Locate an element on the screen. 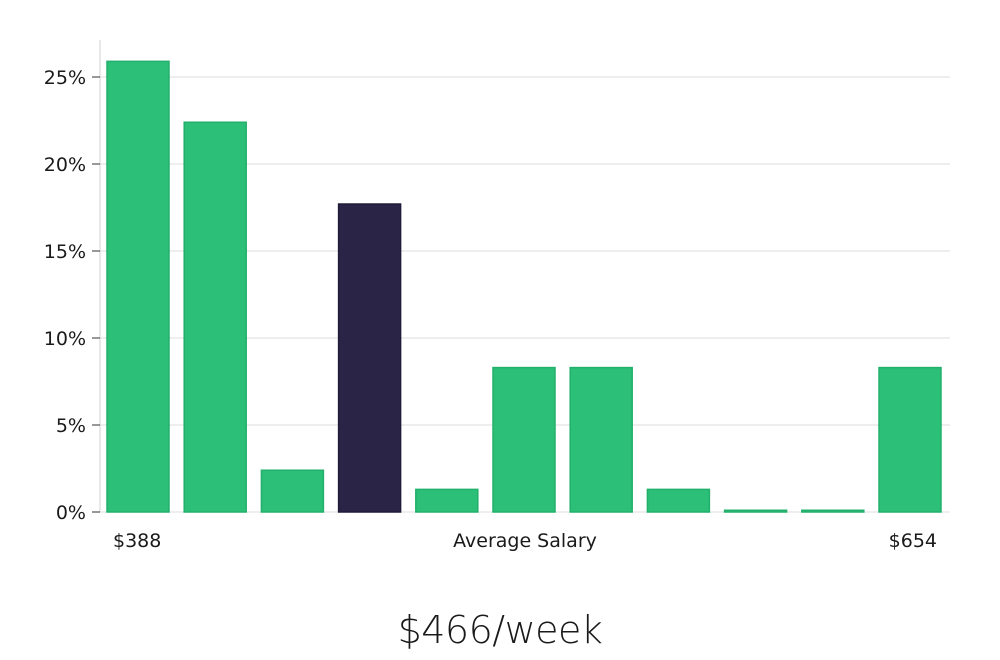  x-max-label: $654 is located at coordinates (913, 541).